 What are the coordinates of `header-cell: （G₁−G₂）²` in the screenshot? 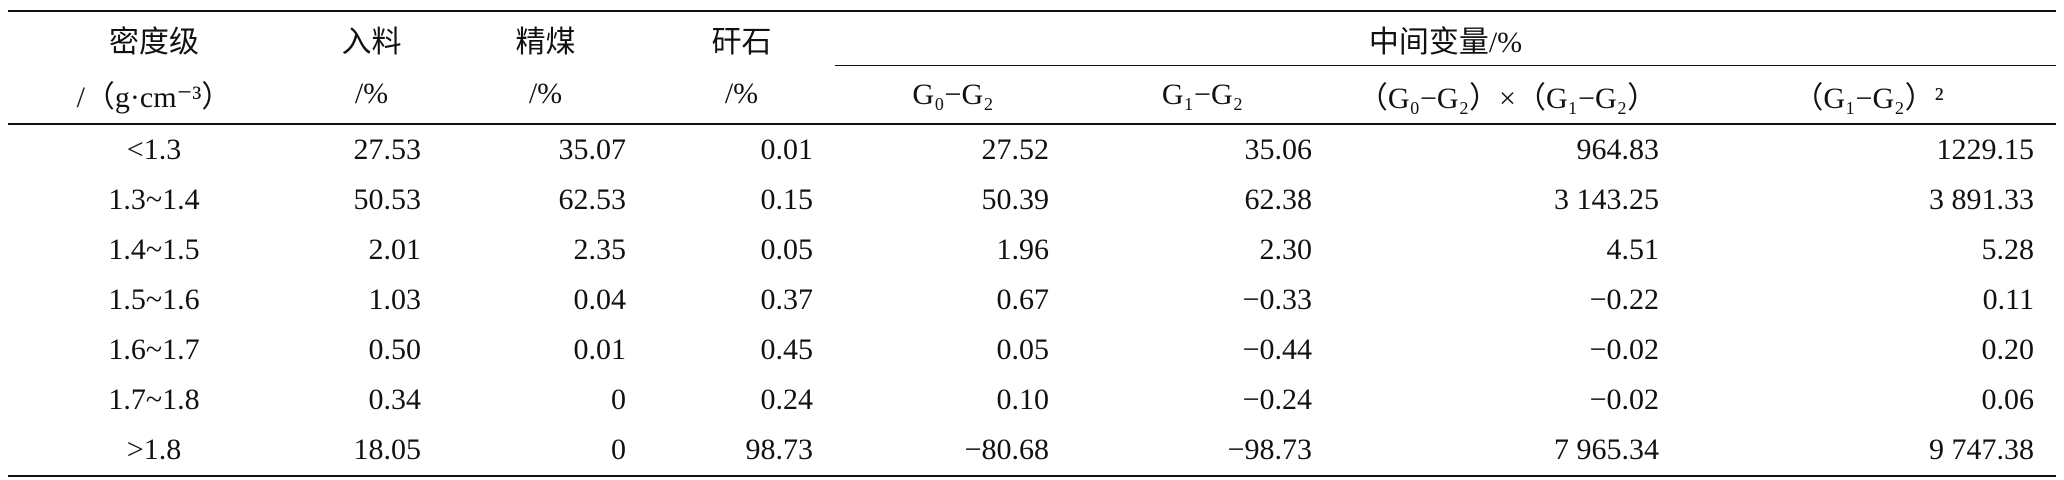 It's located at (1869, 95).